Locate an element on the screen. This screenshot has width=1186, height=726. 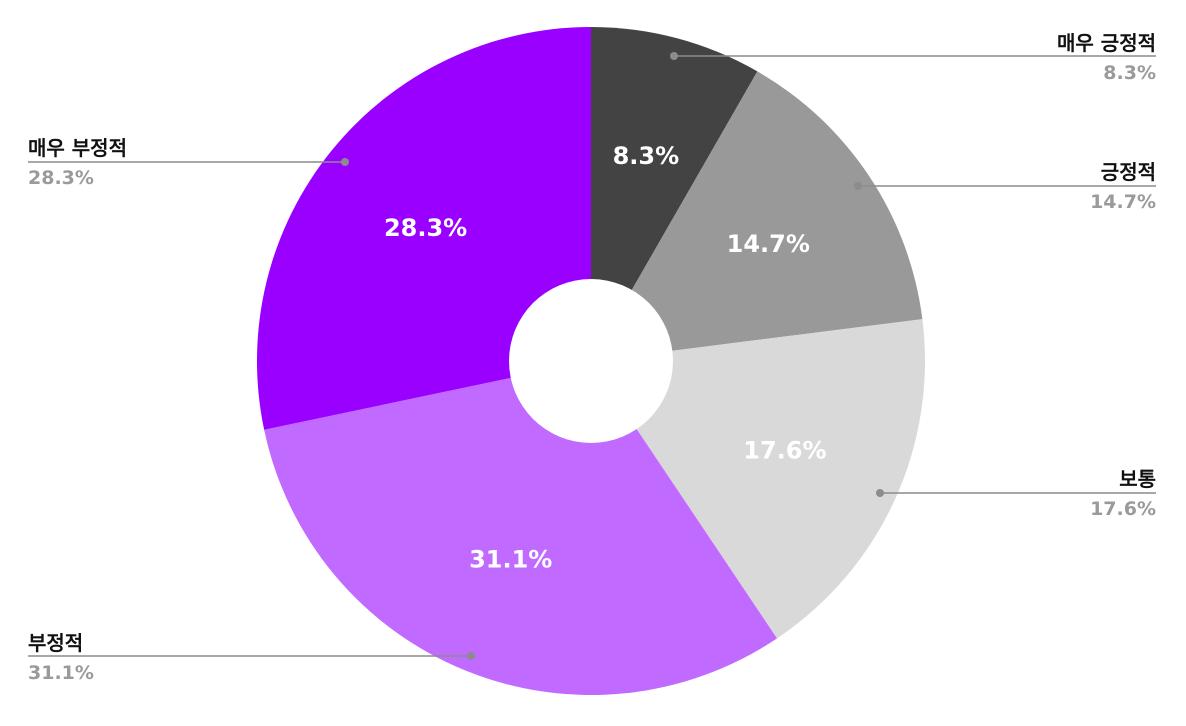
slice-value-label: 17.6% is located at coordinates (784, 450).